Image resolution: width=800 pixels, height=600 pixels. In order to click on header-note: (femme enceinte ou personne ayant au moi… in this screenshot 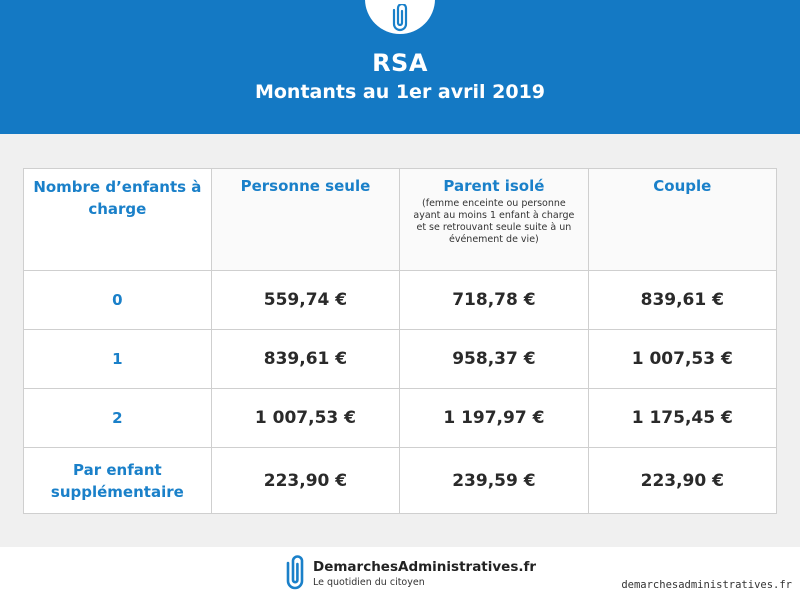, I will do `click(494, 221)`.